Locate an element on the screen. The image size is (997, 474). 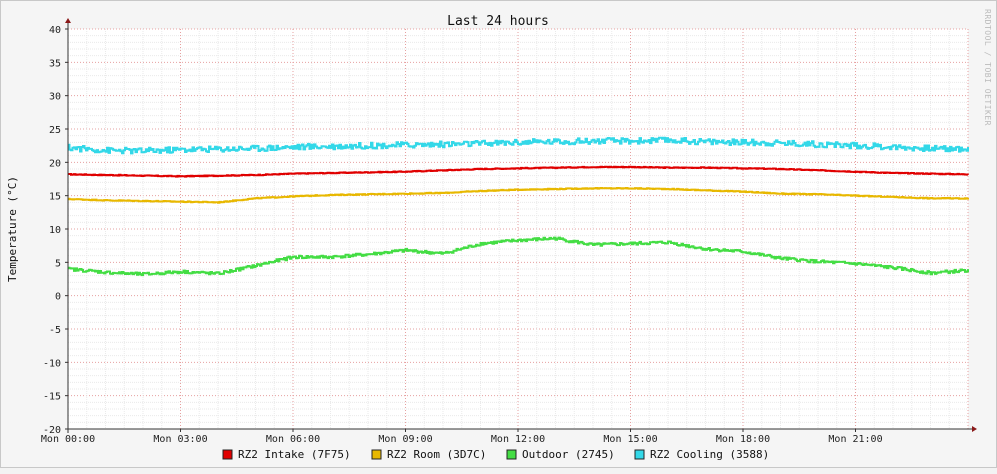
x-tick-label: Mon 03:00 is located at coordinates (180, 439).